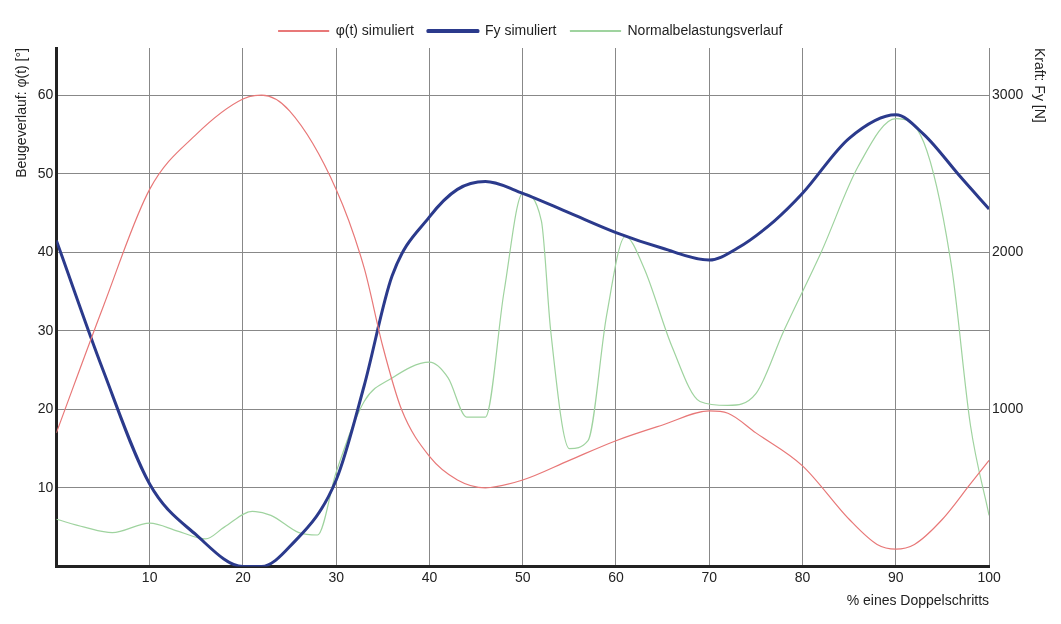 The height and width of the screenshot is (624, 1061). I want to click on y2-axis-title: Kraft: Fy [N], so click(1039, 85).